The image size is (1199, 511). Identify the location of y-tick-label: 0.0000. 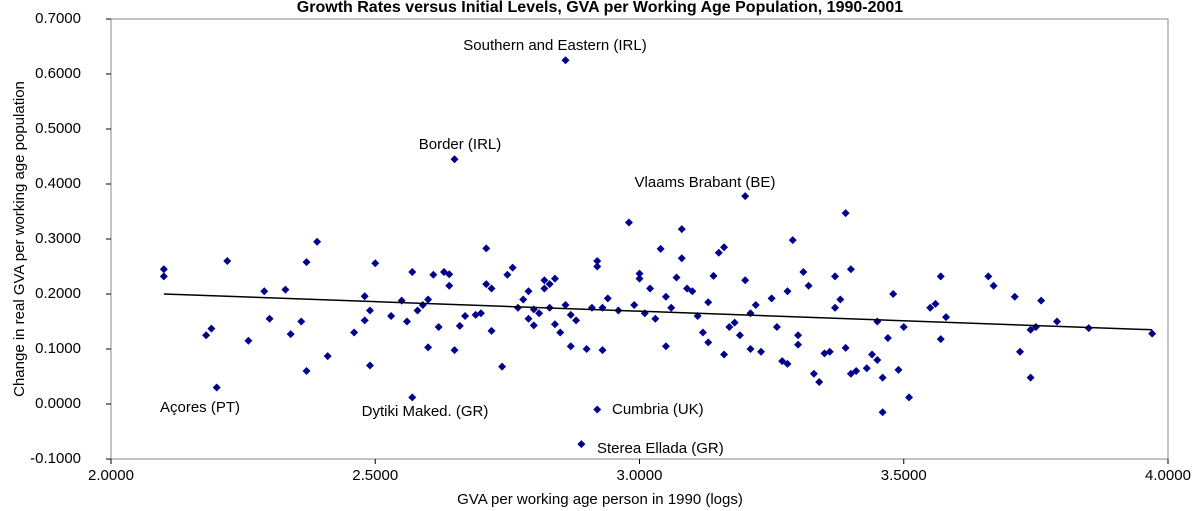
(58, 403).